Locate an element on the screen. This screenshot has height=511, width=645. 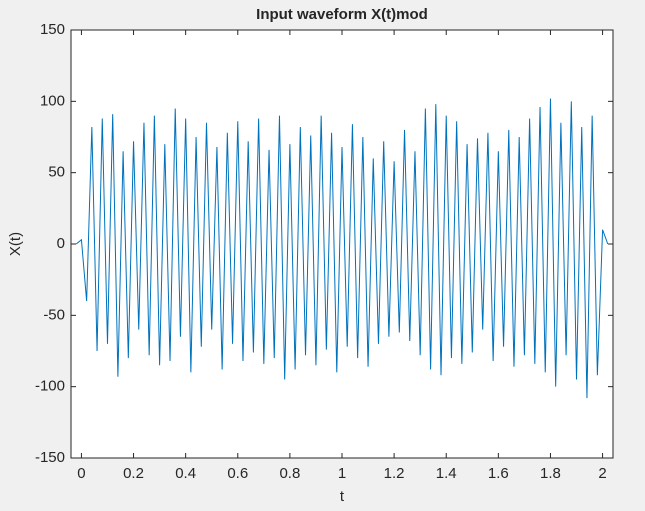
y-tick-label: 100 is located at coordinates (52, 100).